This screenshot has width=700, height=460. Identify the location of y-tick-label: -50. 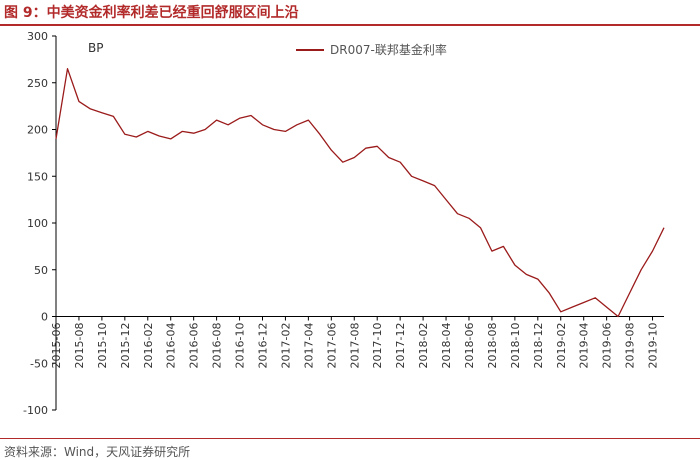
(39, 363).